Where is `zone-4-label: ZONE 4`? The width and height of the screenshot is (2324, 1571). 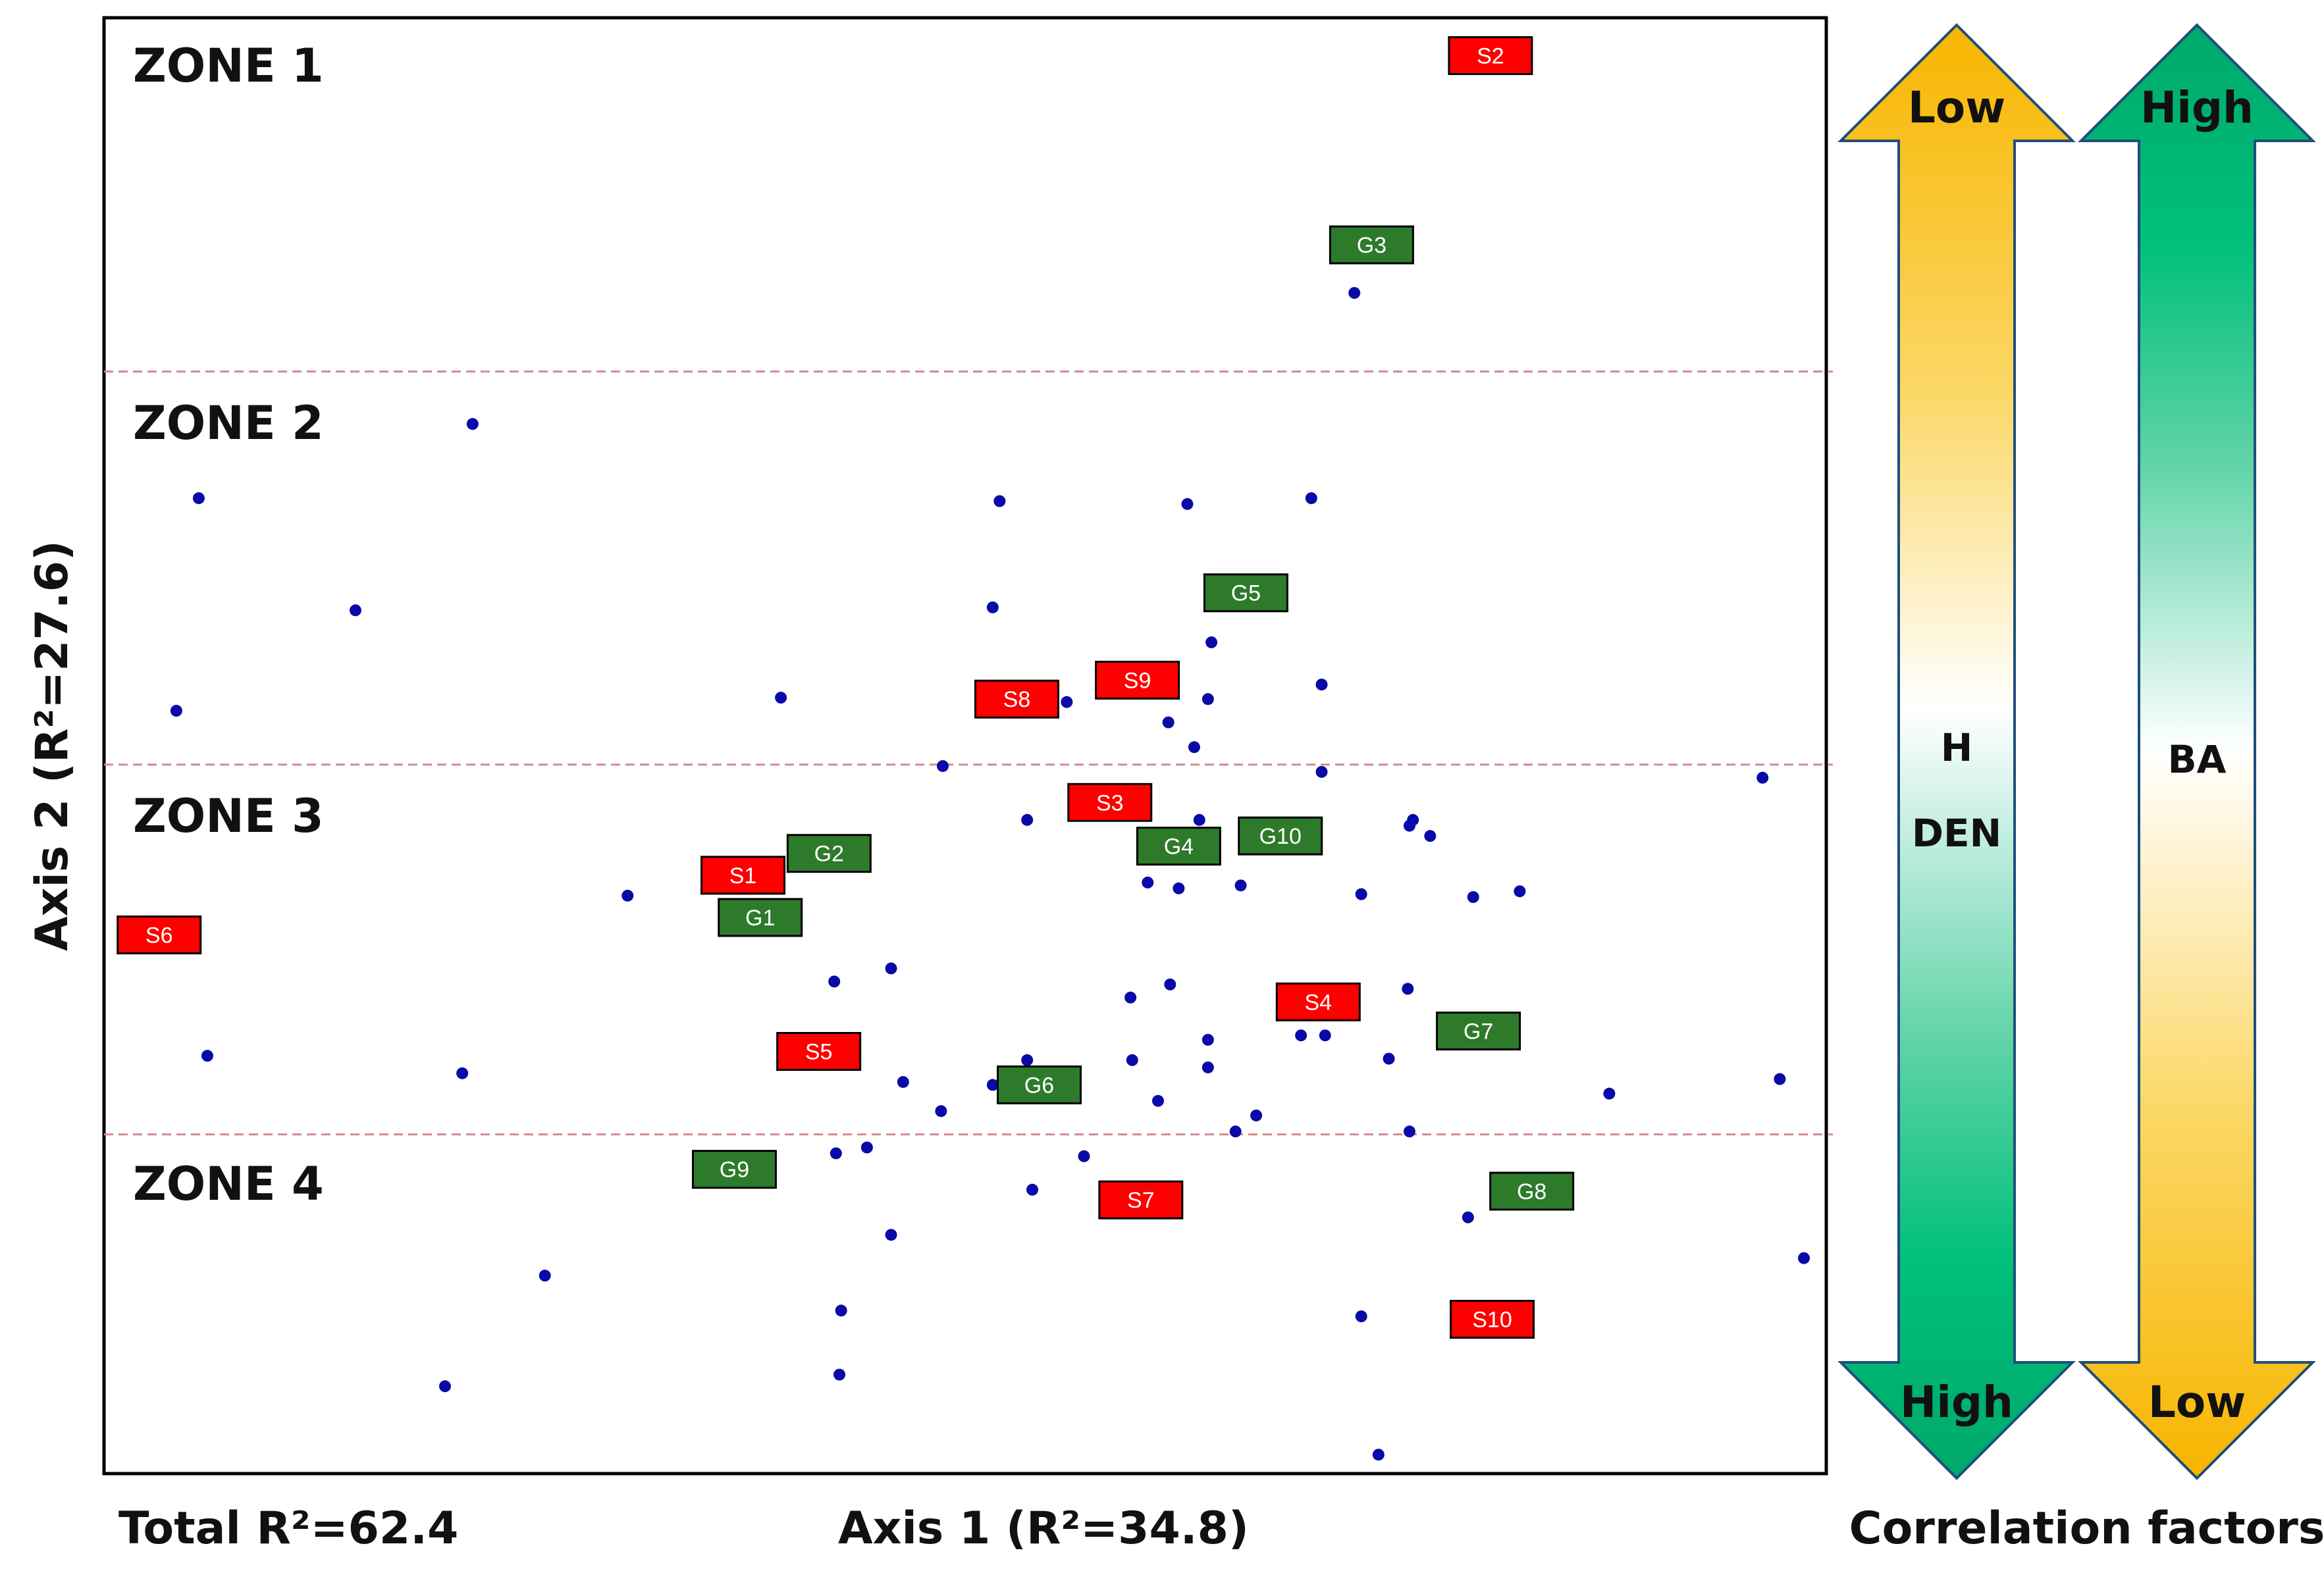 zone-4-label: ZONE 4 is located at coordinates (228, 1184).